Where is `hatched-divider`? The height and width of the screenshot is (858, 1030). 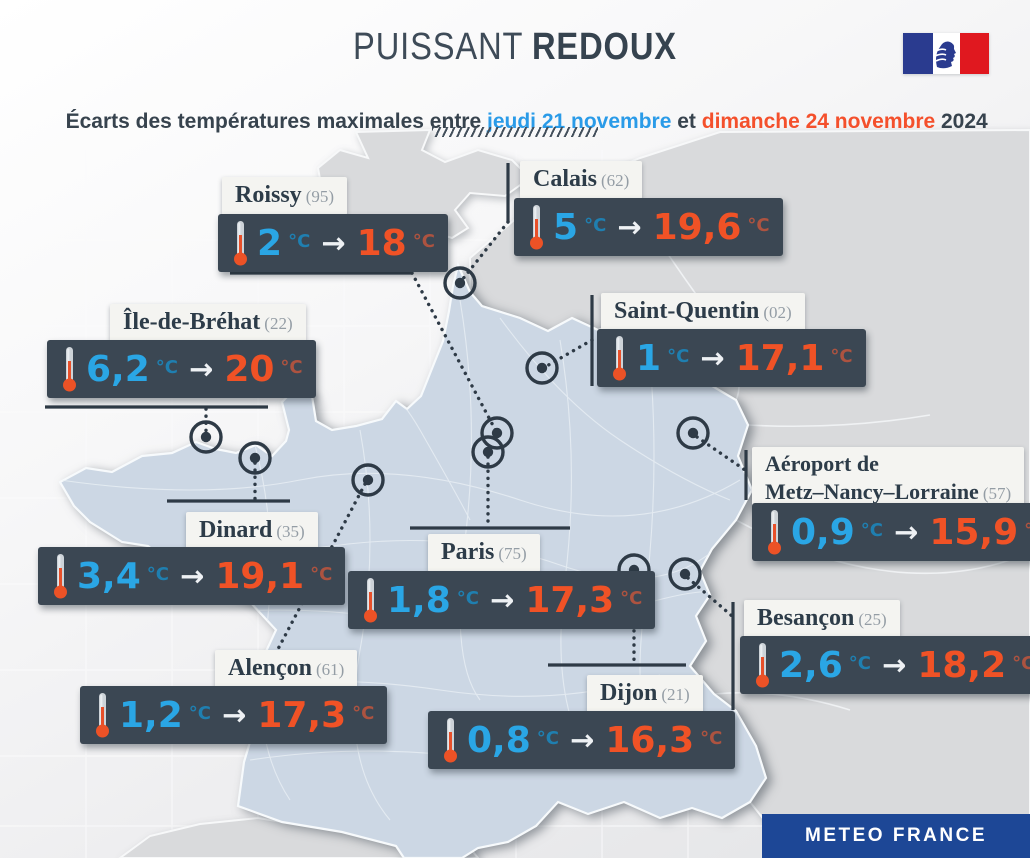
hatched-divider is located at coordinates (515, 132).